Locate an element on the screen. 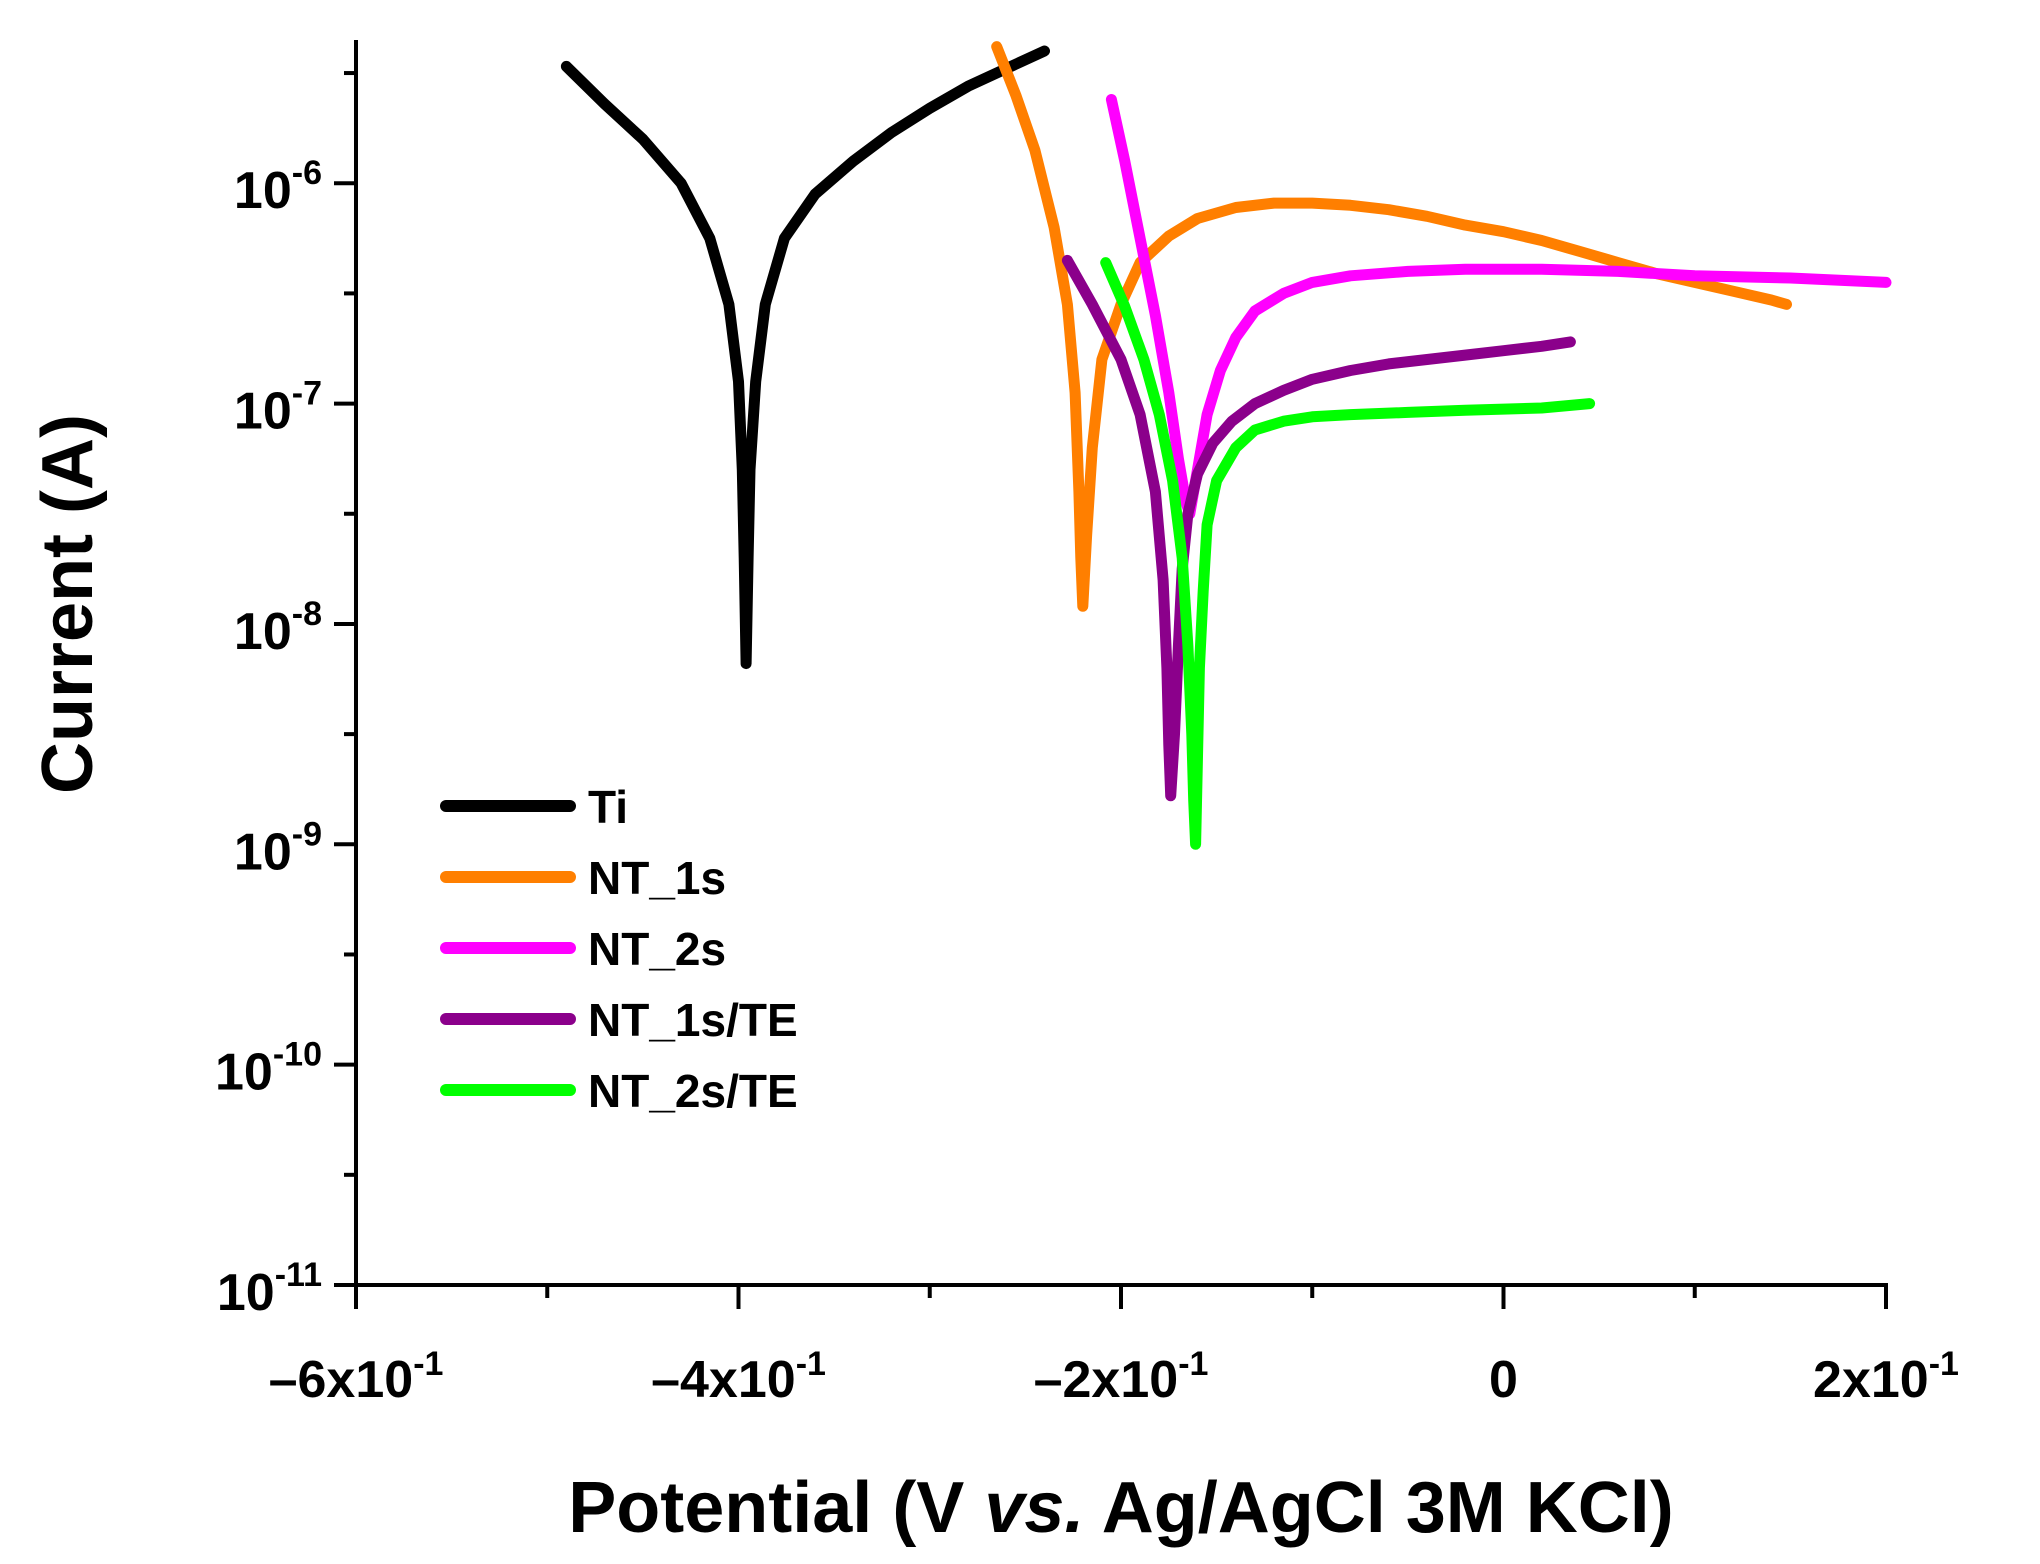  x-tick-label: –2x10⁻¹ is located at coordinates (1121, 1377).